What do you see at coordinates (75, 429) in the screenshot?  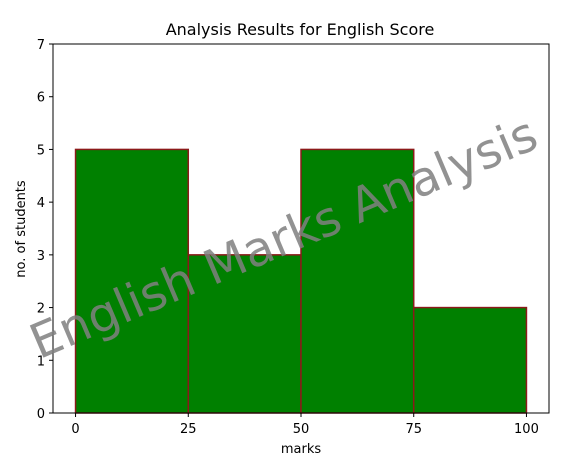 I see `x-tick-label: 0` at bounding box center [75, 429].